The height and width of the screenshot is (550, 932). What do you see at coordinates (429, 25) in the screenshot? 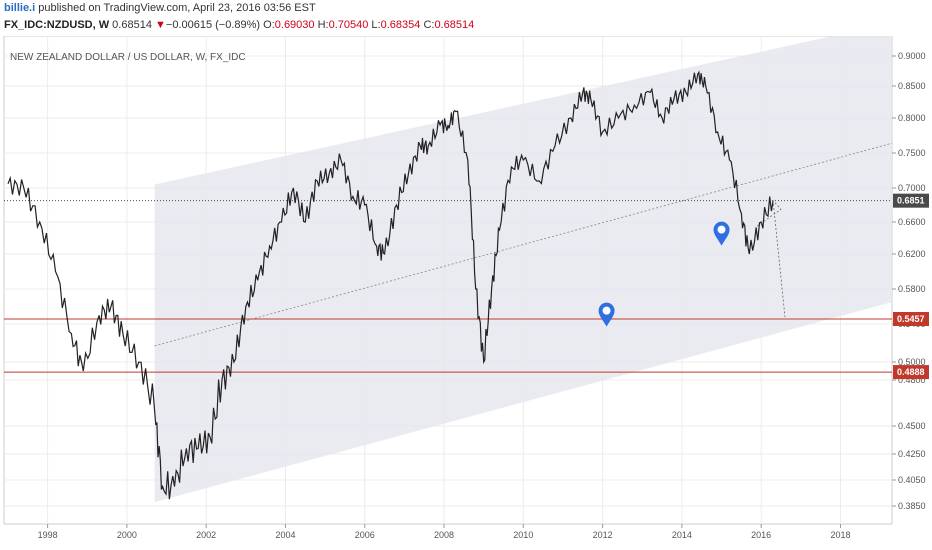
I see `close-label: C:` at bounding box center [429, 25].